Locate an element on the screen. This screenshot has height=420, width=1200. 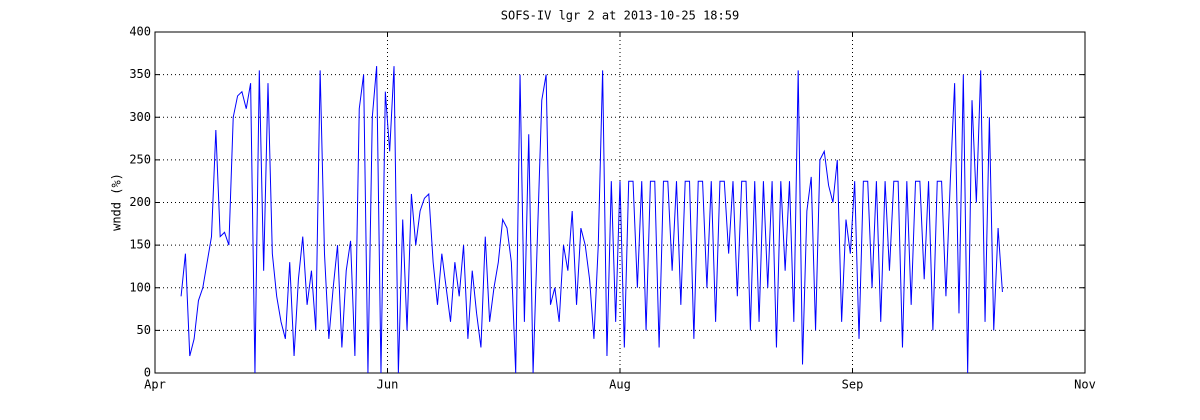
y-tick-label: 250 is located at coordinates (140, 159).